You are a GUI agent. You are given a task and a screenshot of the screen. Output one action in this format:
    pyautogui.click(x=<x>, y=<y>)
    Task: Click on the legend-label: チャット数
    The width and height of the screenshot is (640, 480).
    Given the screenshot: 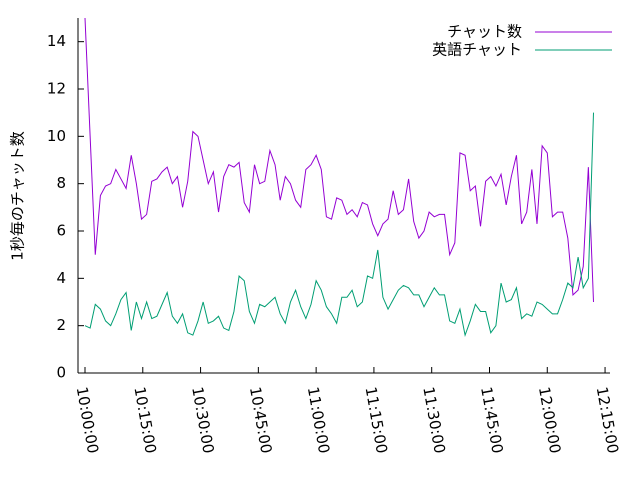 What is the action you would take?
    pyautogui.click(x=484, y=32)
    